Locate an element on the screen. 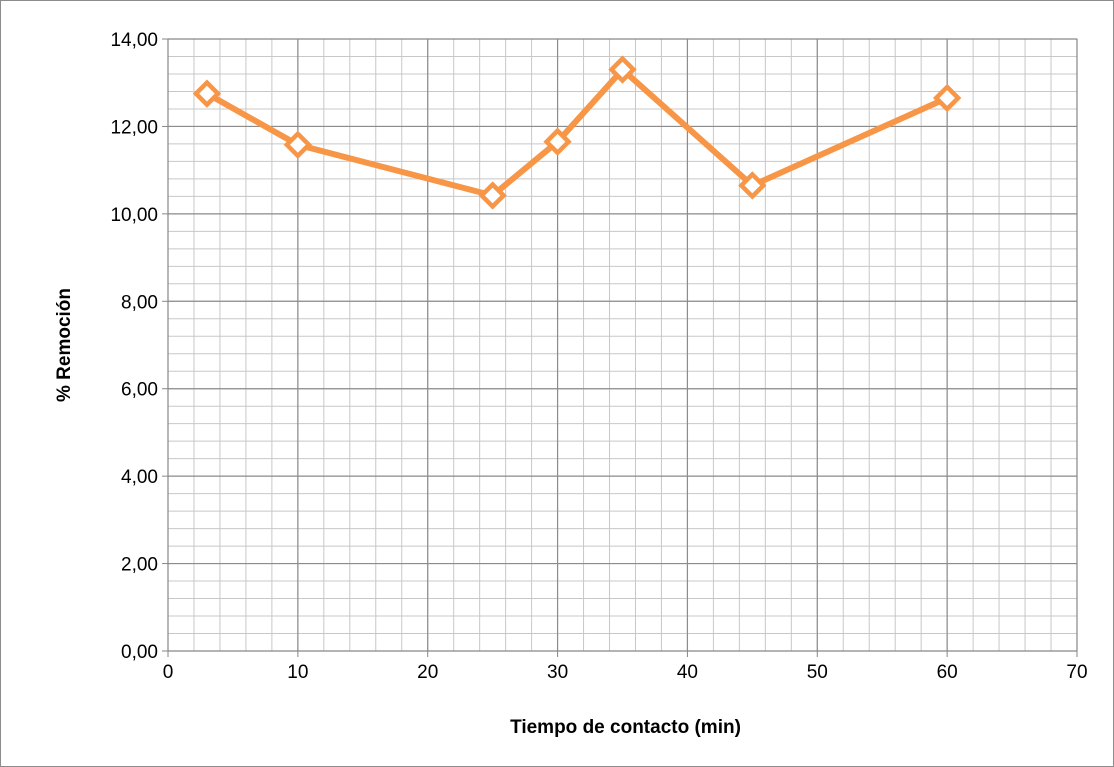 The height and width of the screenshot is (767, 1114). y-tick-label: 10,00 is located at coordinates (134, 215).